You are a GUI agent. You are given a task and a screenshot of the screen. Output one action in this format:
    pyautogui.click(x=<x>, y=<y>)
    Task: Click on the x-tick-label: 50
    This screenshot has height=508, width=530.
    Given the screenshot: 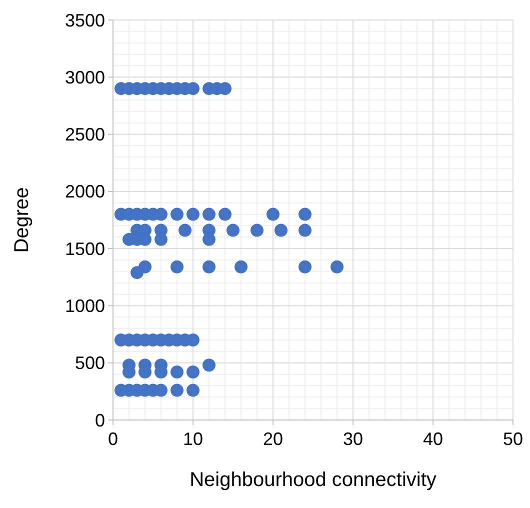 What is the action you would take?
    pyautogui.click(x=513, y=439)
    